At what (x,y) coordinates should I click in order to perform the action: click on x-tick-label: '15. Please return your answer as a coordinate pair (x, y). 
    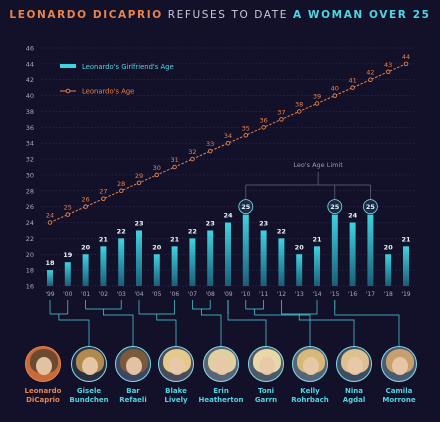
    Looking at the image, I should click on (334, 294).